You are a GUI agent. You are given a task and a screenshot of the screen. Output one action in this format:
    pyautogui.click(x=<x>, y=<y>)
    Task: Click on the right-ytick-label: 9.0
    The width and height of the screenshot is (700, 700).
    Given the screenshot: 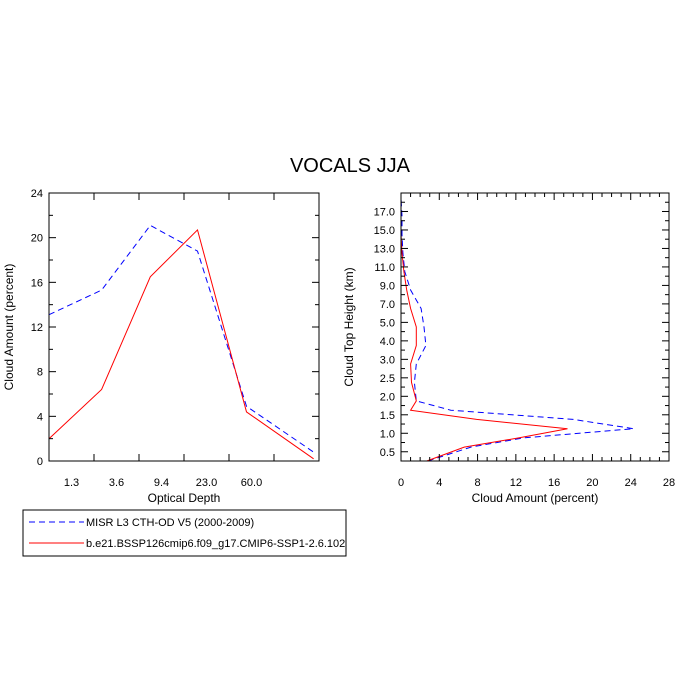 What is the action you would take?
    pyautogui.click(x=387, y=286)
    